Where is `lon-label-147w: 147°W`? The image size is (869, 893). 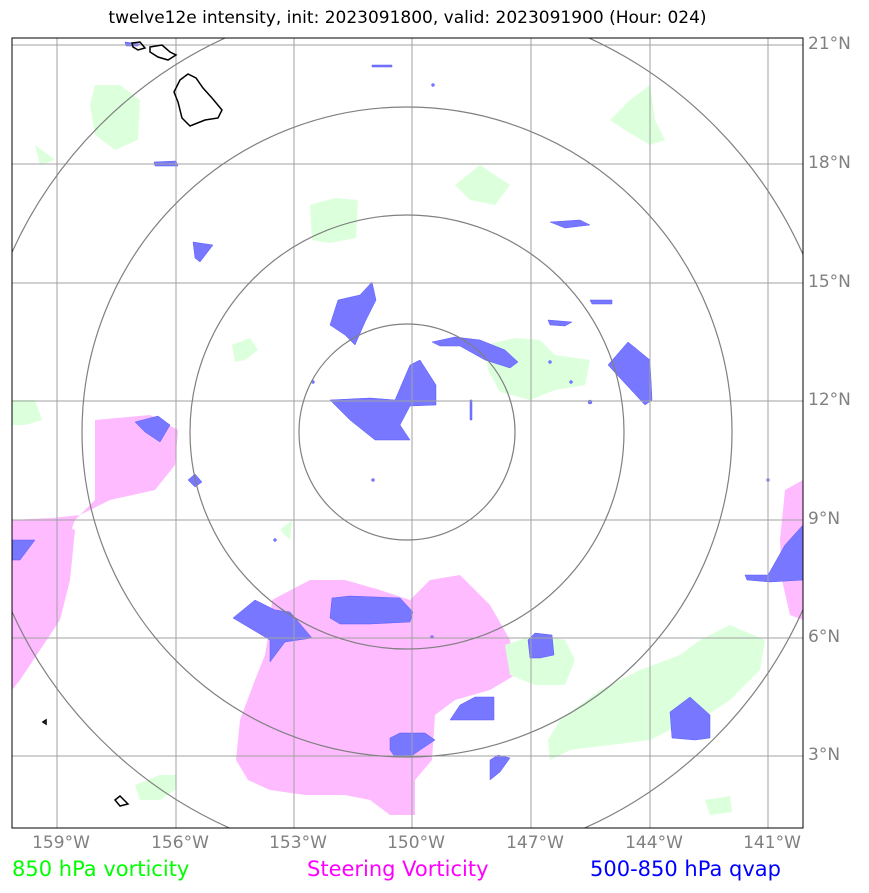 lon-label-147w: 147°W is located at coordinates (535, 843).